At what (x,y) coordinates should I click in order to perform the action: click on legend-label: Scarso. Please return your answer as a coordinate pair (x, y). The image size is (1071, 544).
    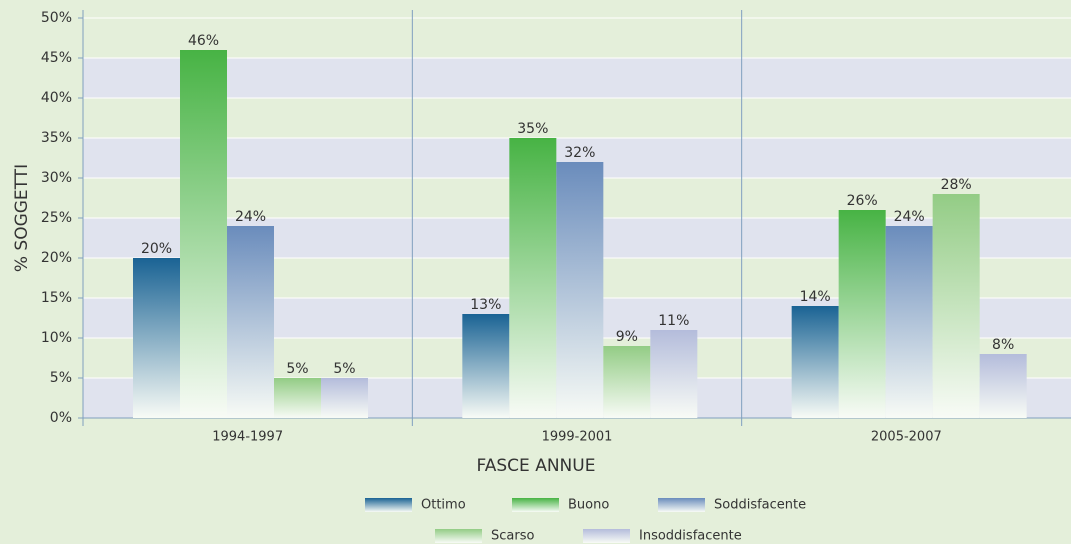
    Looking at the image, I should click on (512, 536).